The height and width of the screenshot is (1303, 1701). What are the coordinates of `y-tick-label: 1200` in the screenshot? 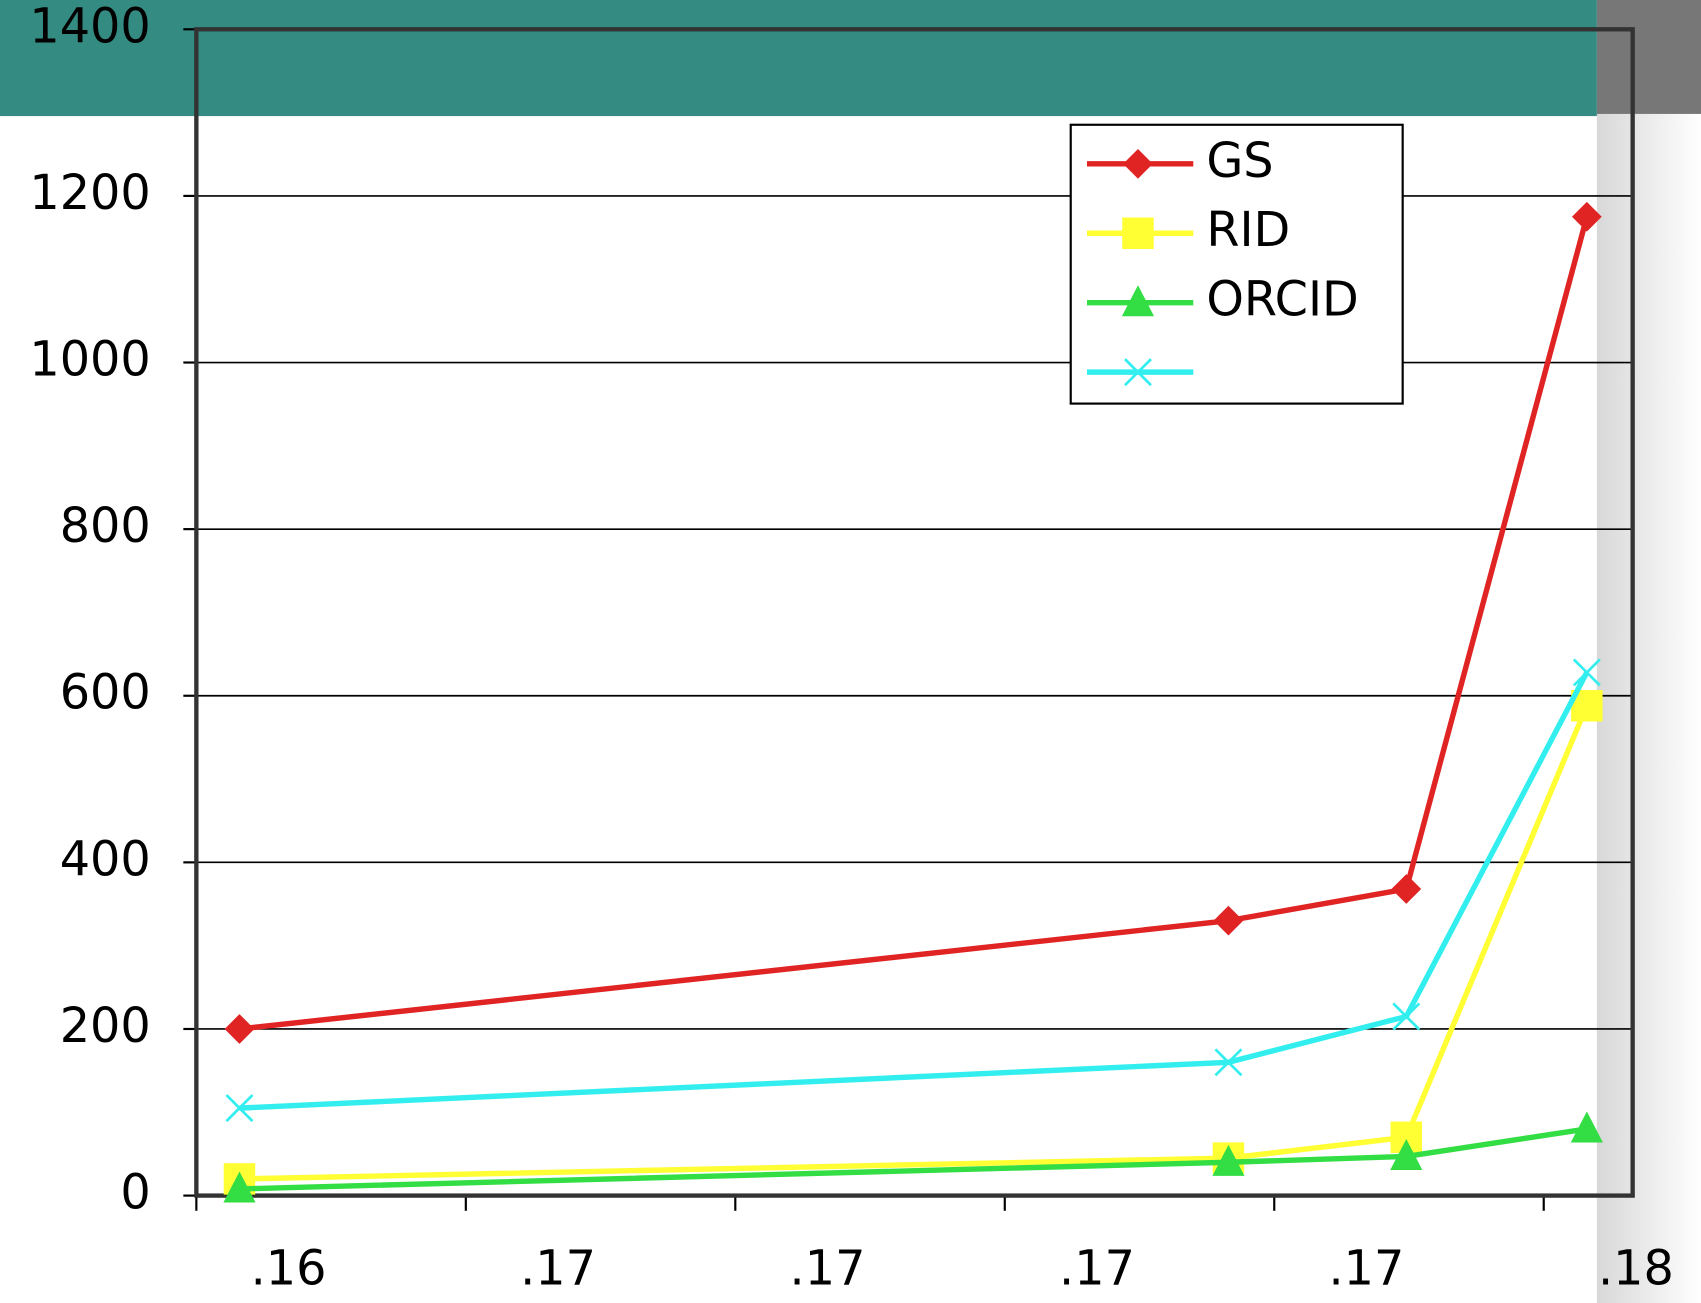 It's located at (89, 193).